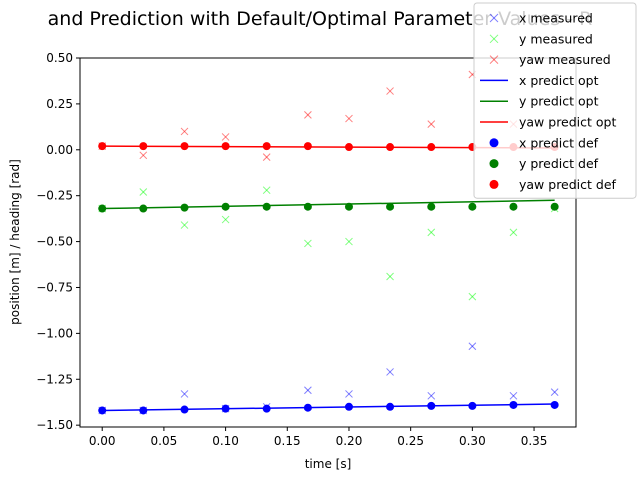  I want to click on x-tick-label: 0.00, so click(102, 441).